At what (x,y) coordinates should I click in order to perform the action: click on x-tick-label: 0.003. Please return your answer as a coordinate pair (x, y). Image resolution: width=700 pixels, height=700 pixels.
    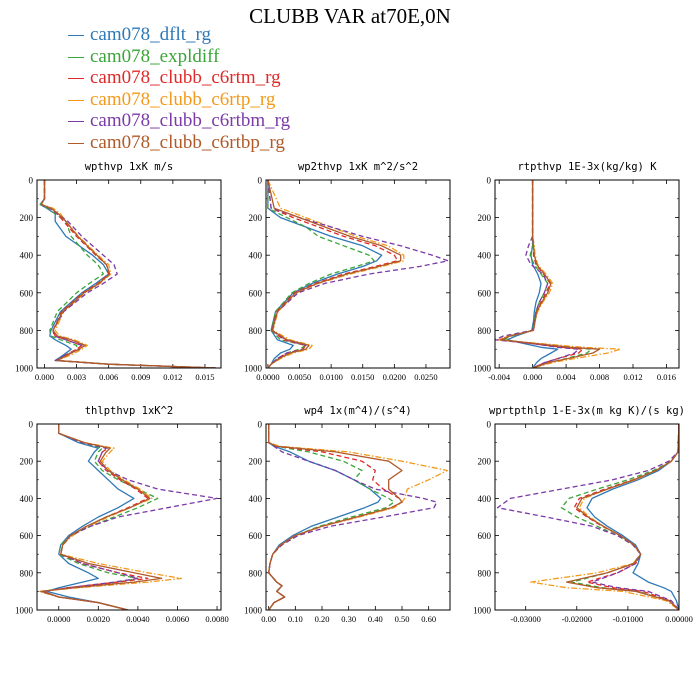
    Looking at the image, I should click on (76, 377).